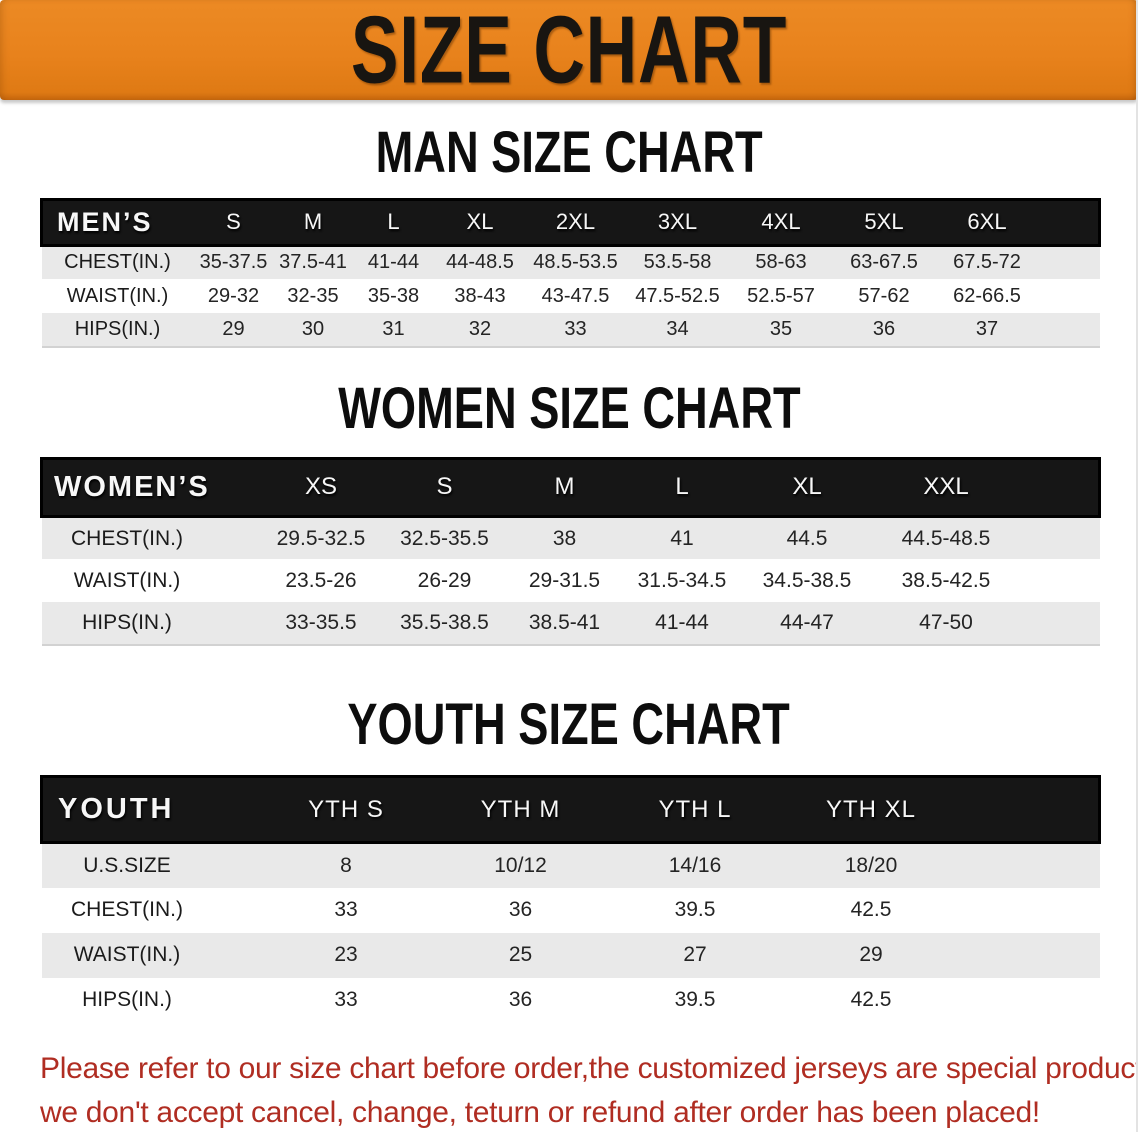  Describe the element at coordinates (946, 623) in the screenshot. I see `value-cell: 47-50` at that location.